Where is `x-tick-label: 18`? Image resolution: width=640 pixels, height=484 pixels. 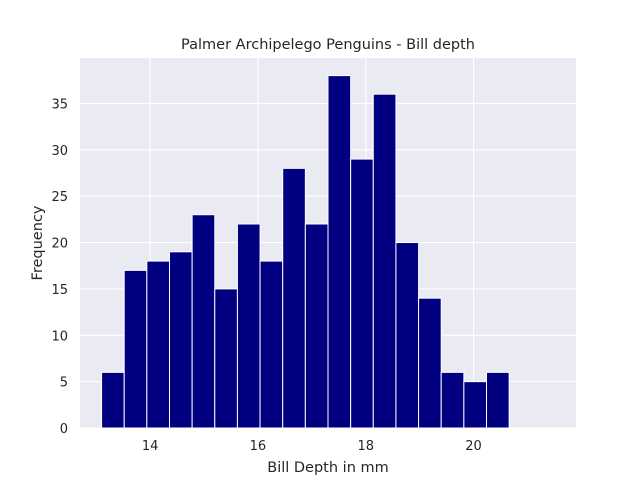
x-tick-label: 18 is located at coordinates (365, 446).